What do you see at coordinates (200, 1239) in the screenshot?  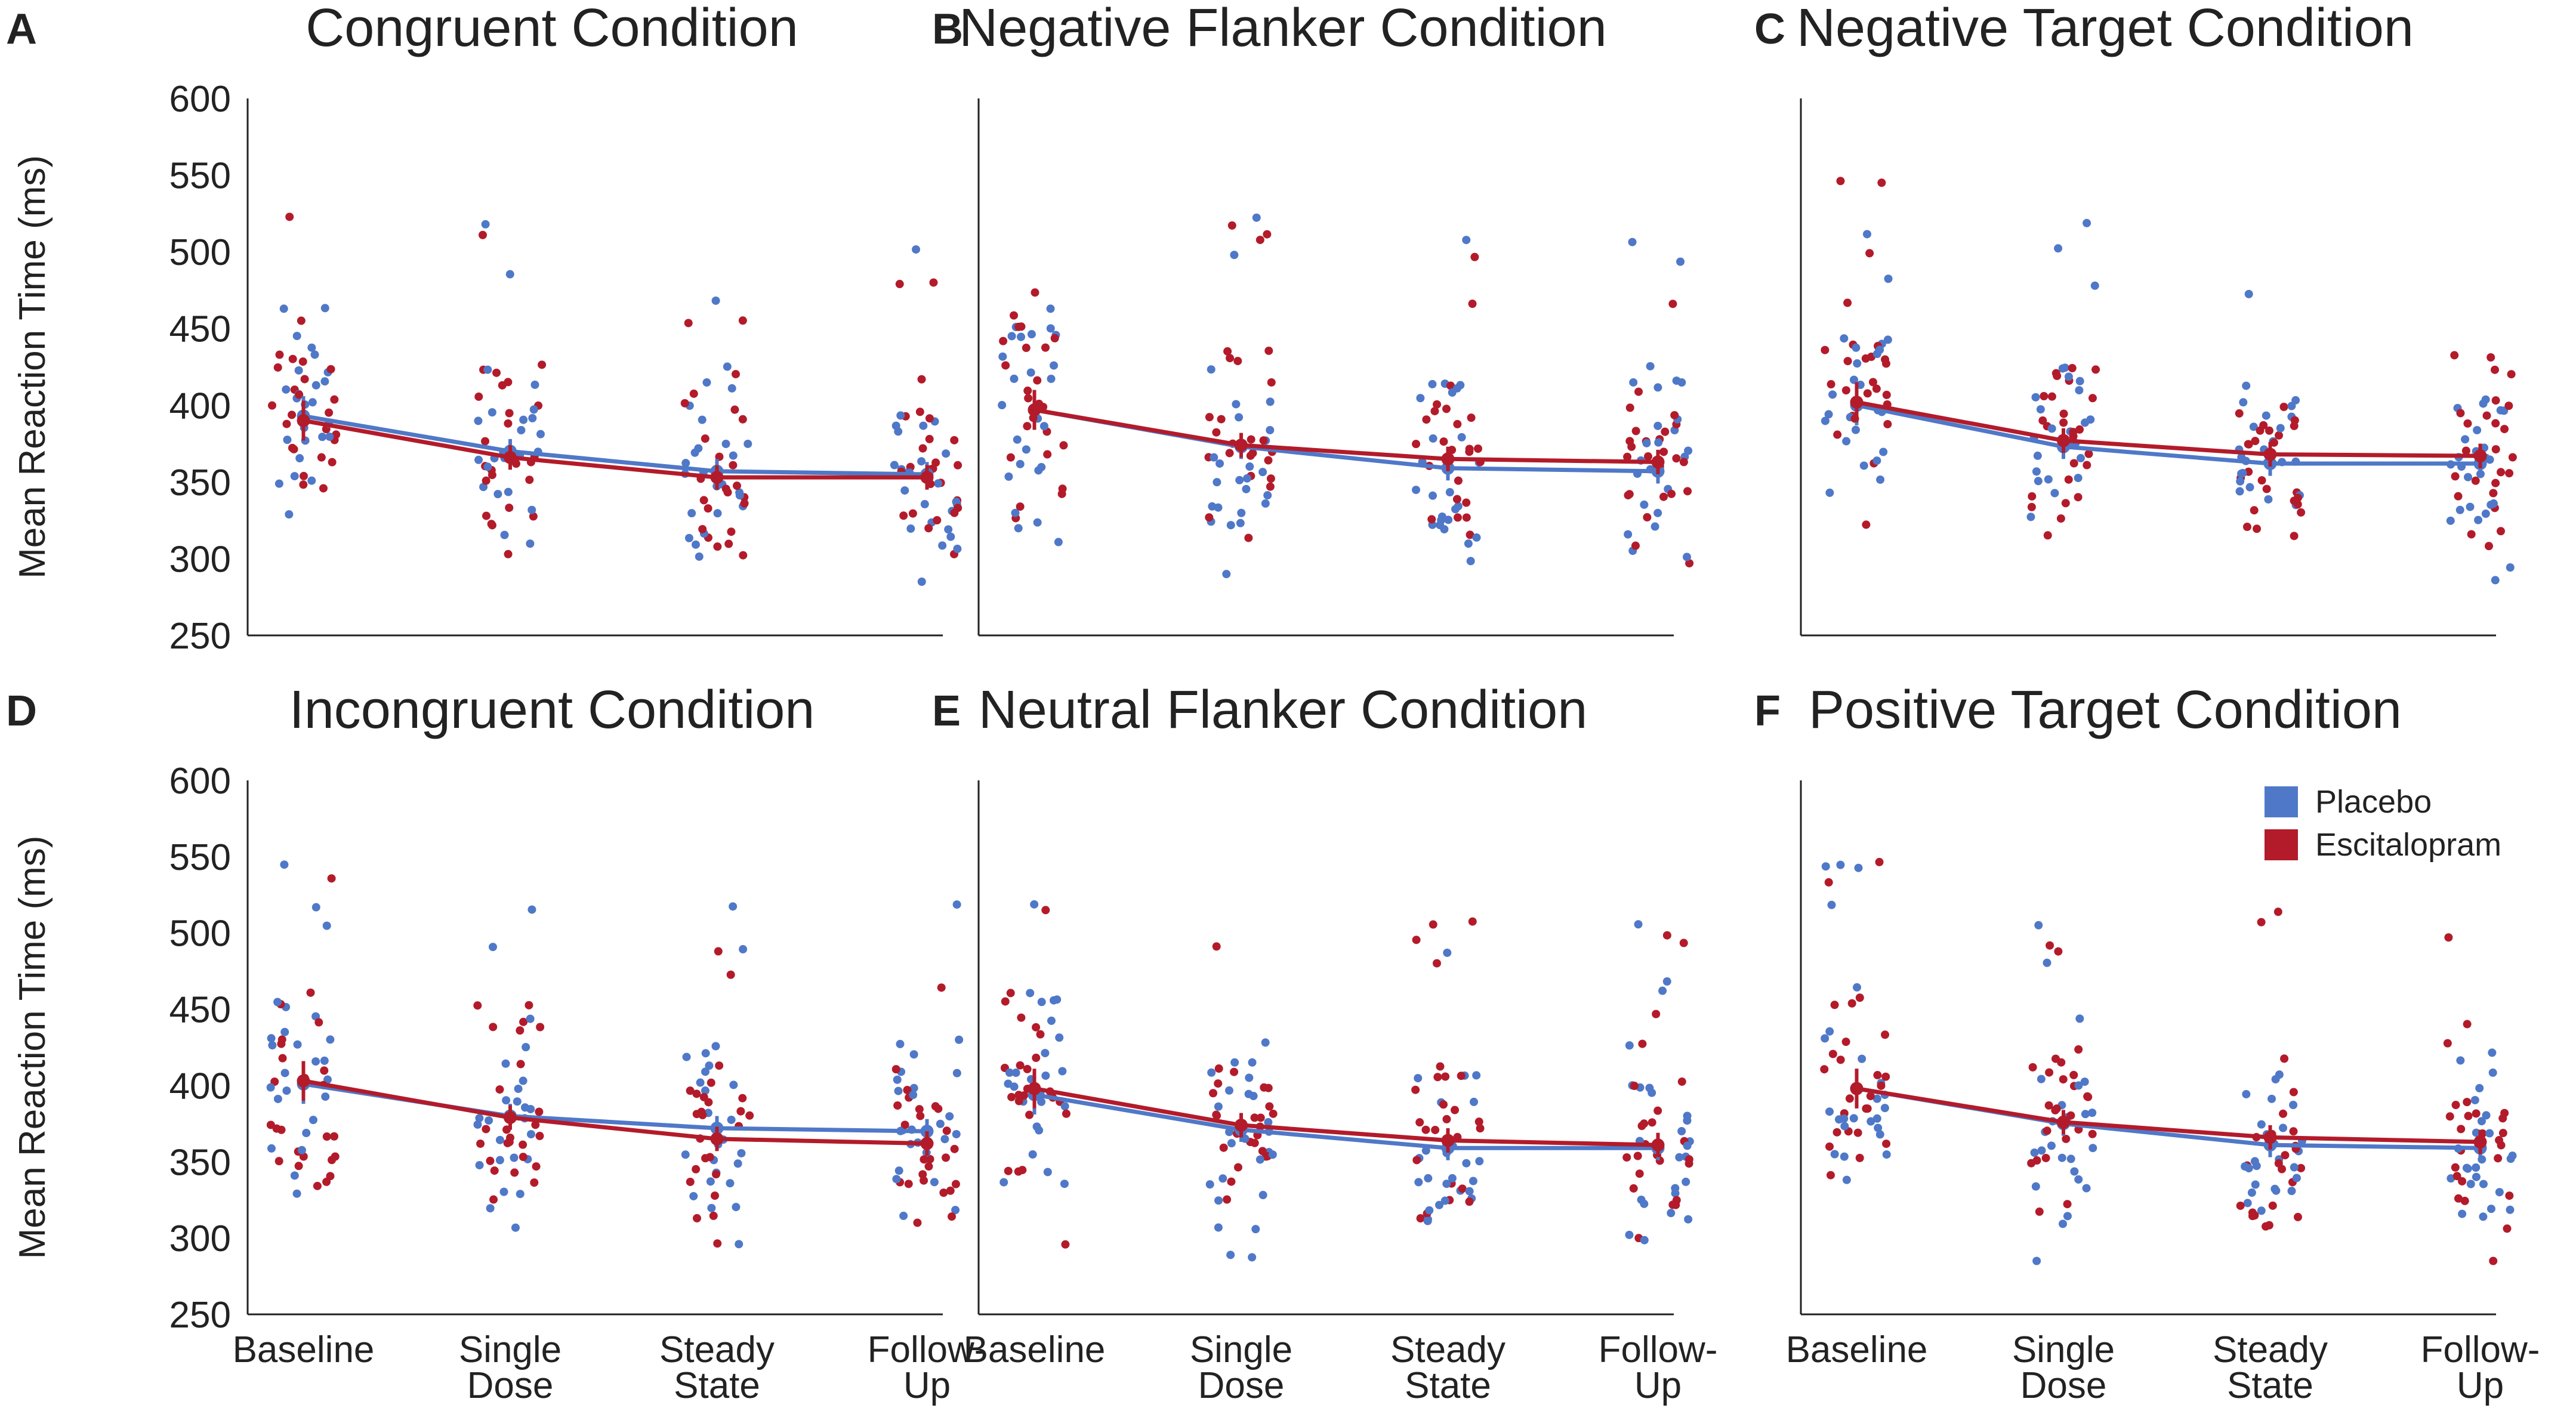 I see `y-tick-label: 300` at bounding box center [200, 1239].